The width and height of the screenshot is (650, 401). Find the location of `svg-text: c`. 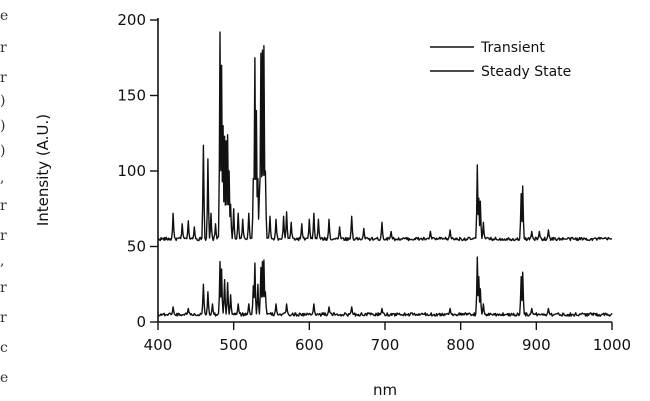

svg-text: c is located at coordinates (4, 348).